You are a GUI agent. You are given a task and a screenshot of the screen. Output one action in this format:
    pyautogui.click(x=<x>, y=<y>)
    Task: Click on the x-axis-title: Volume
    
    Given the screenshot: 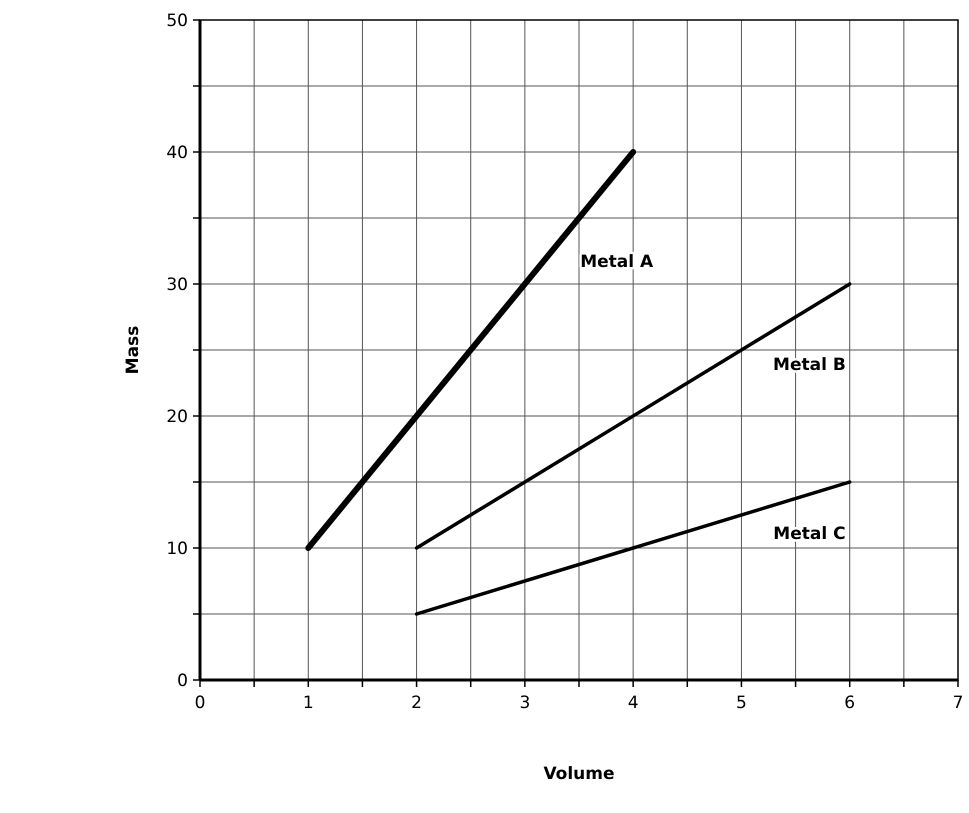 What is the action you would take?
    pyautogui.click(x=579, y=774)
    